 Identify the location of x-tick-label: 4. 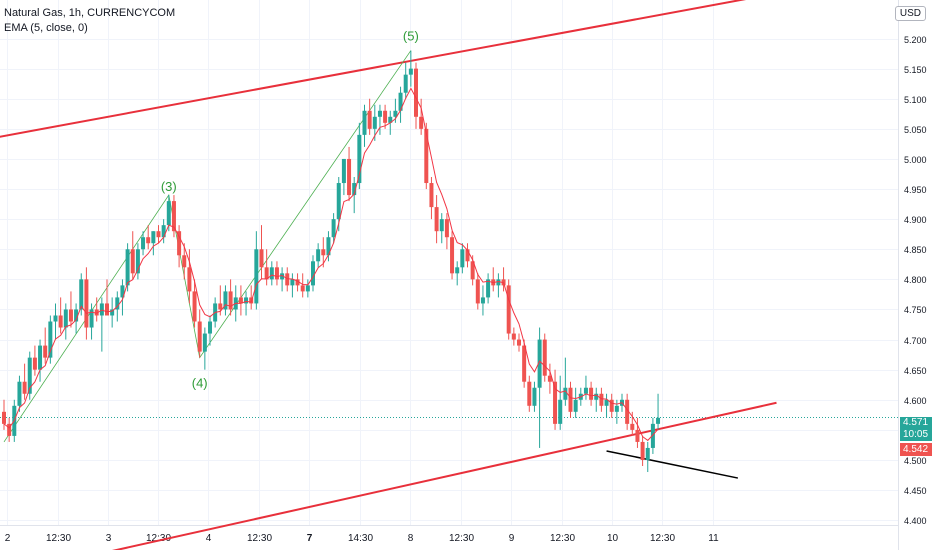
(209, 538).